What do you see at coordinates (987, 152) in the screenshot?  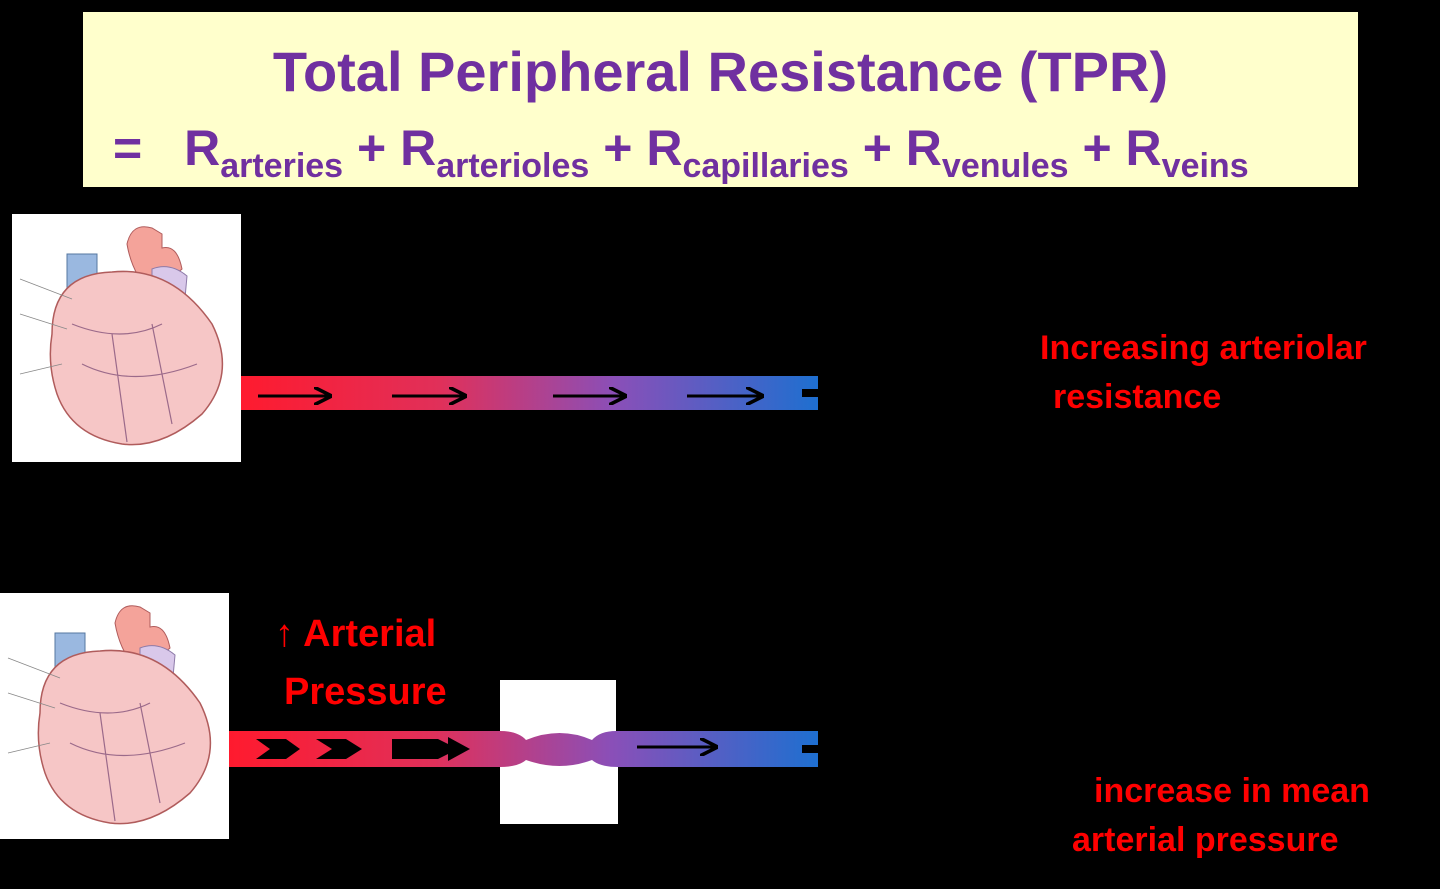 I see `term-venules: Rvenules` at bounding box center [987, 152].